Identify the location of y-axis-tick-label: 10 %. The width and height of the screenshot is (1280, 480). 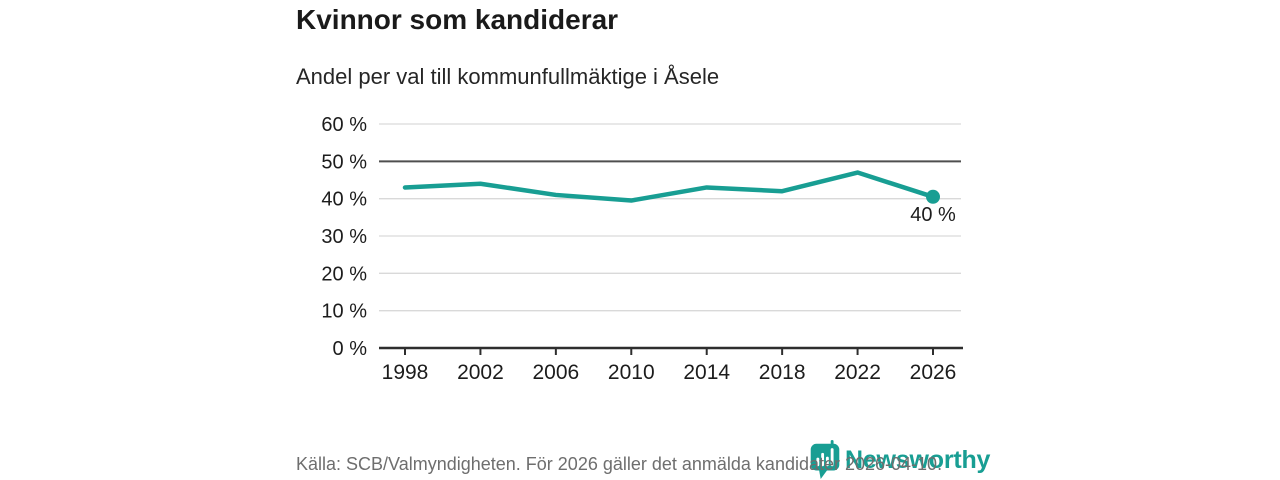
(344, 312).